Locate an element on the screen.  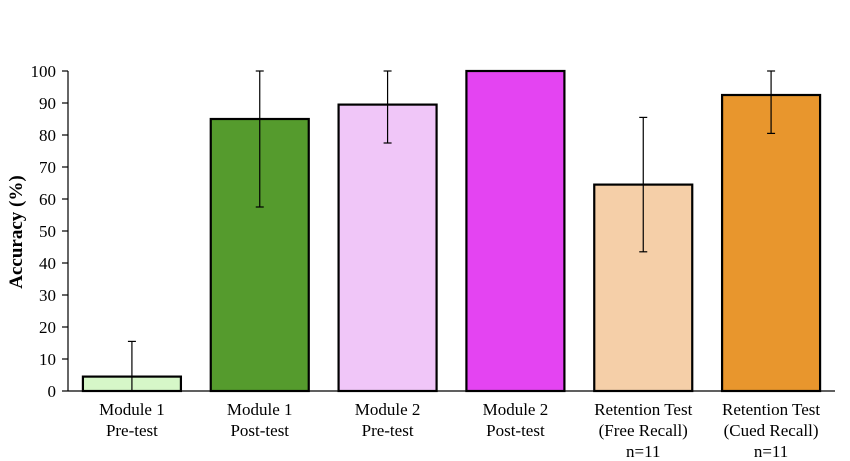
x-tick-label: (Cued Recall) is located at coordinates (771, 430).